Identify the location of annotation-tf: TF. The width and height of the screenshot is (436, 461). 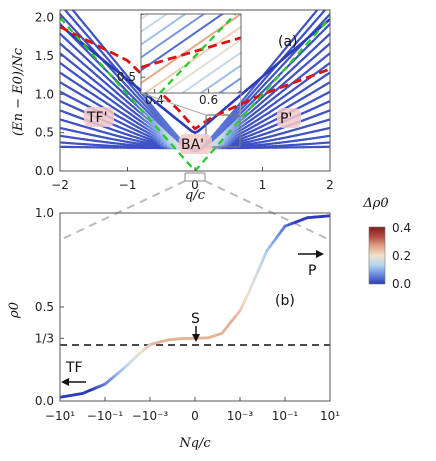
(74, 368).